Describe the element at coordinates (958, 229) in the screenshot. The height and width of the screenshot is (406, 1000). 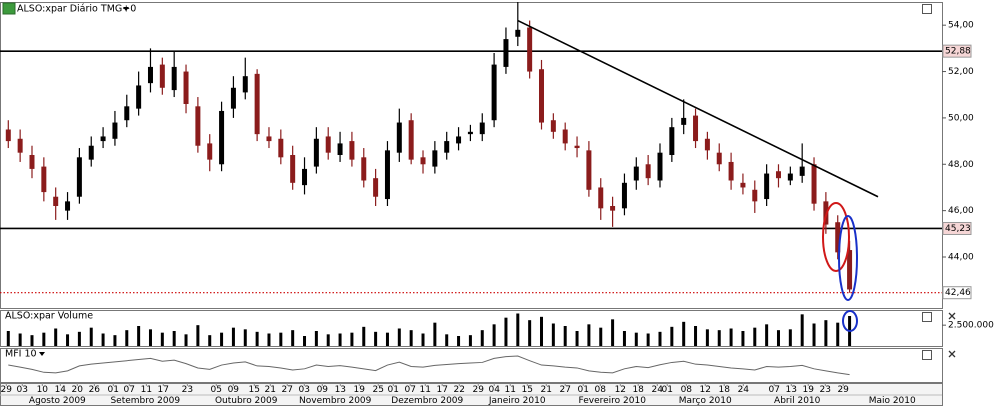
I see `level-label: 45,23` at that location.